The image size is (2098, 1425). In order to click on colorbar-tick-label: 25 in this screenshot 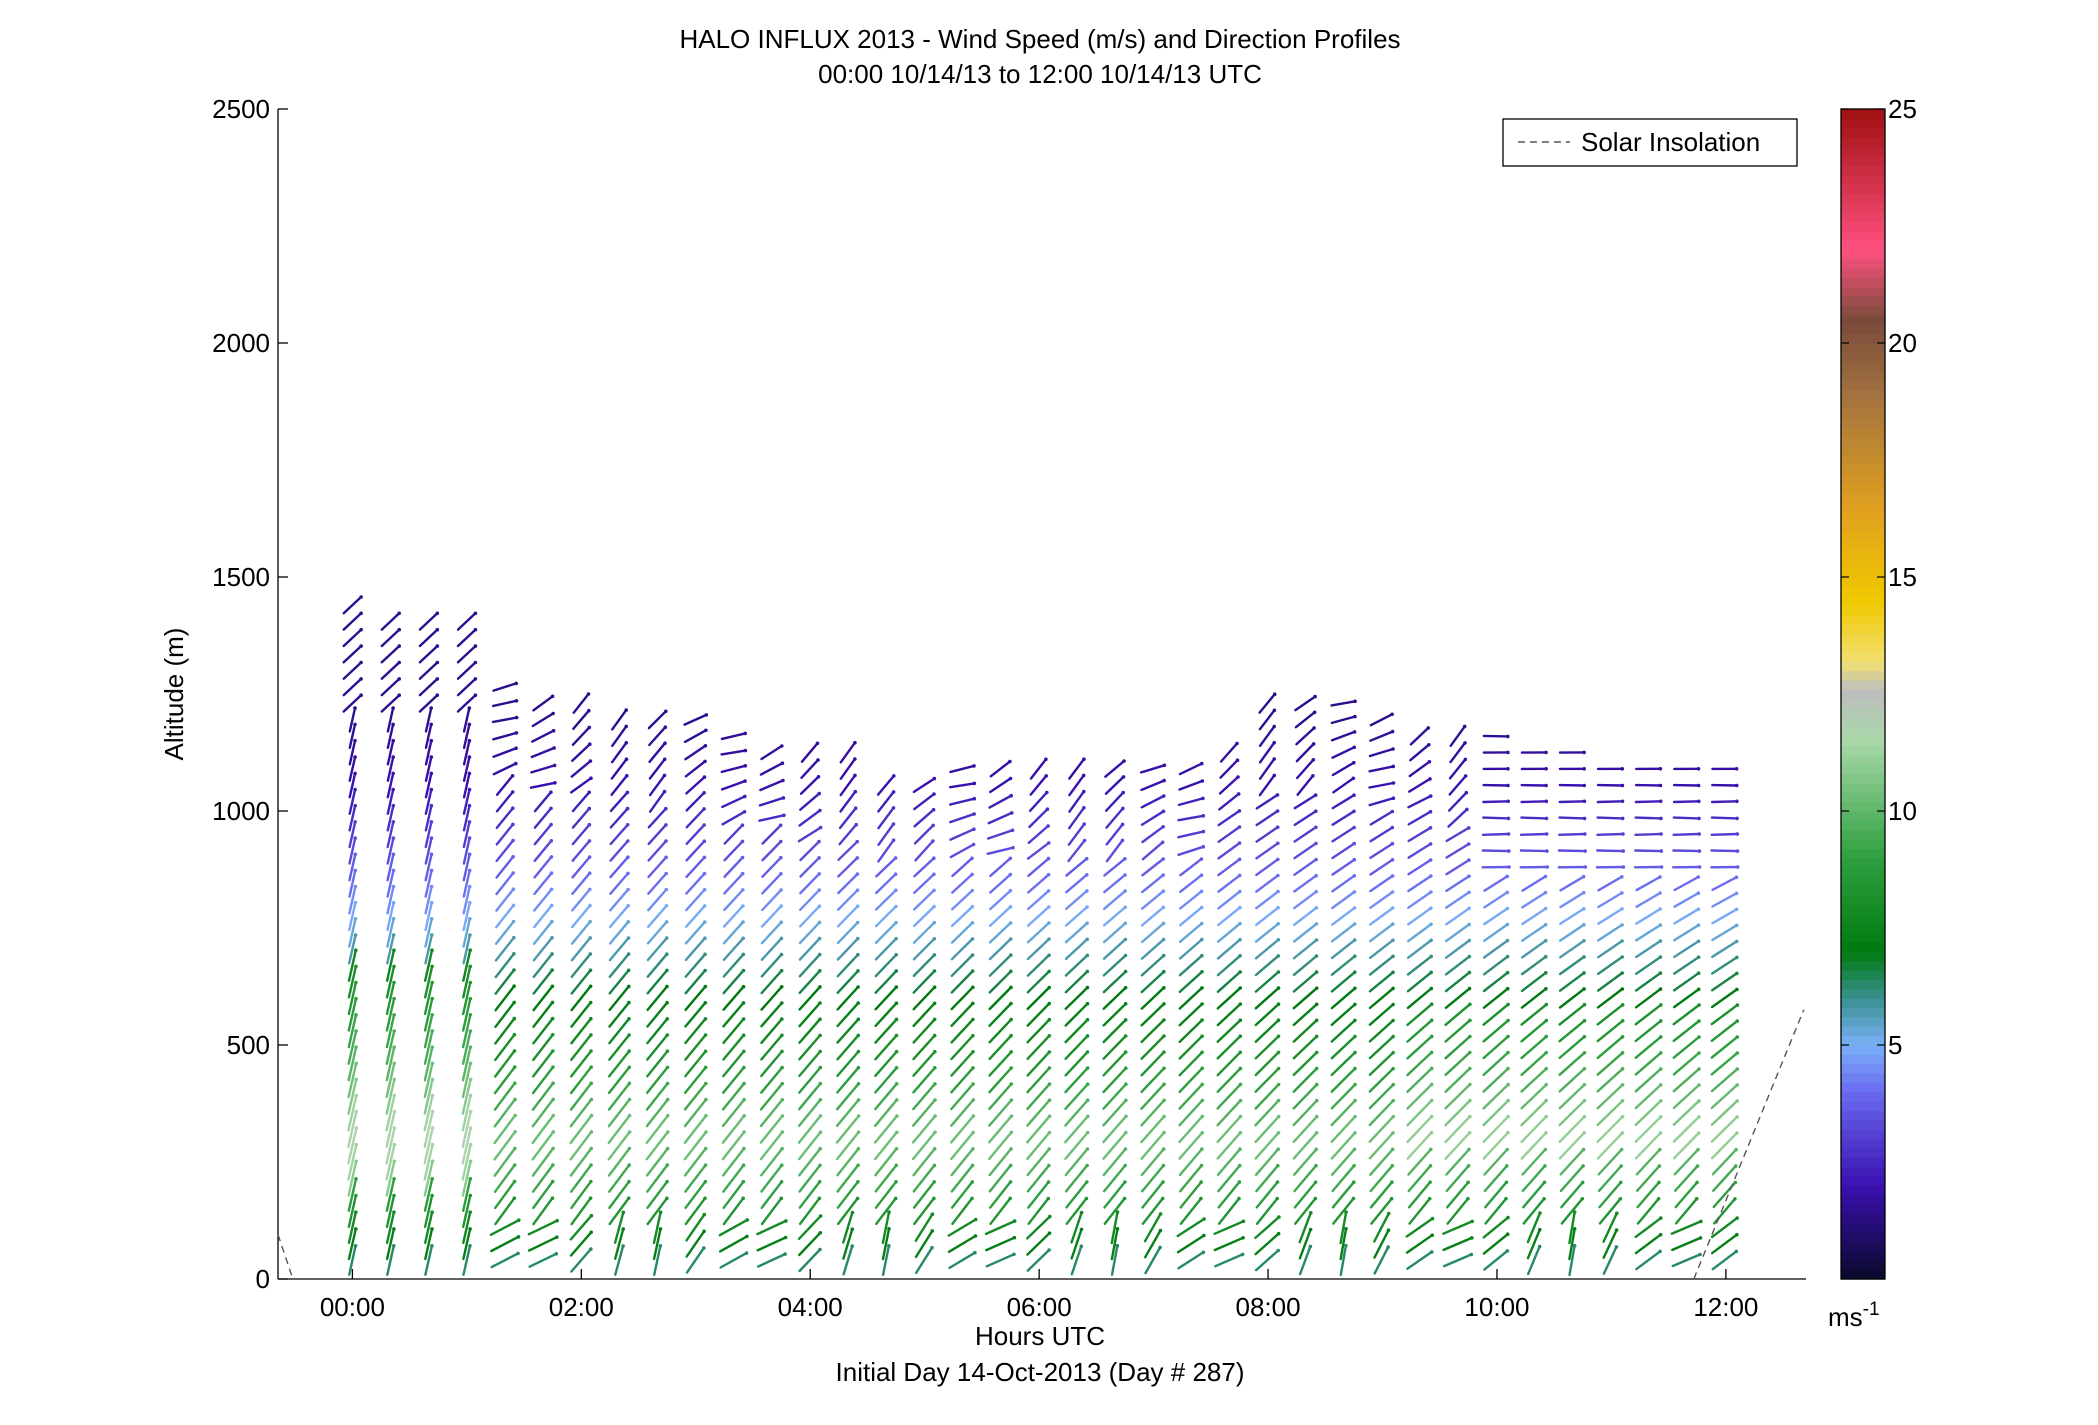, I will do `click(1902, 109)`.